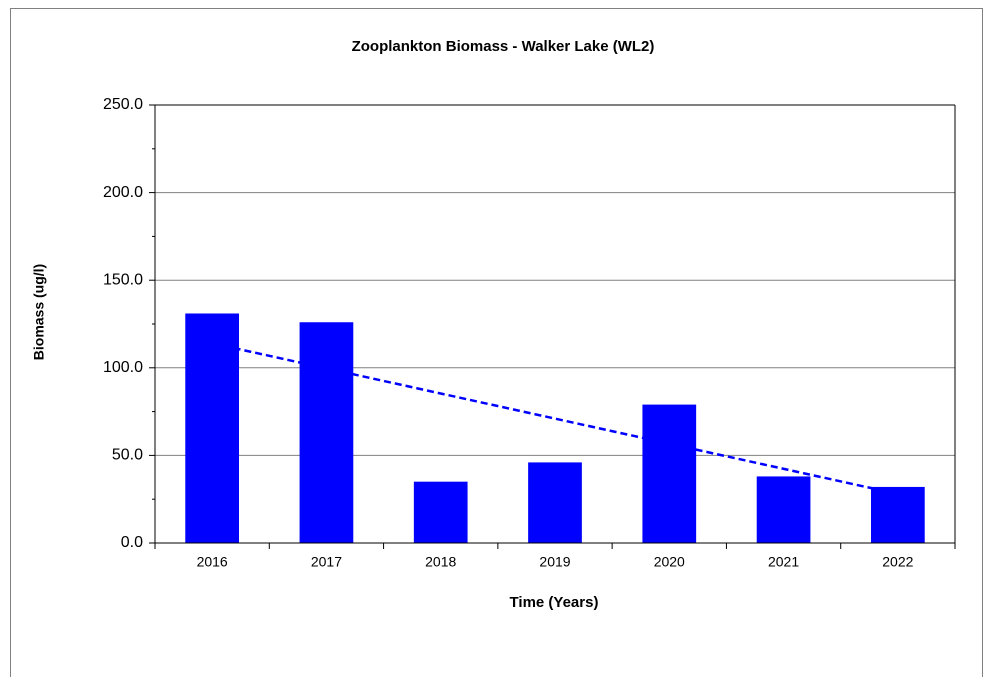 The image size is (984, 677). What do you see at coordinates (39, 312) in the screenshot?
I see `y-axis-label: Biomass (ug/l)` at bounding box center [39, 312].